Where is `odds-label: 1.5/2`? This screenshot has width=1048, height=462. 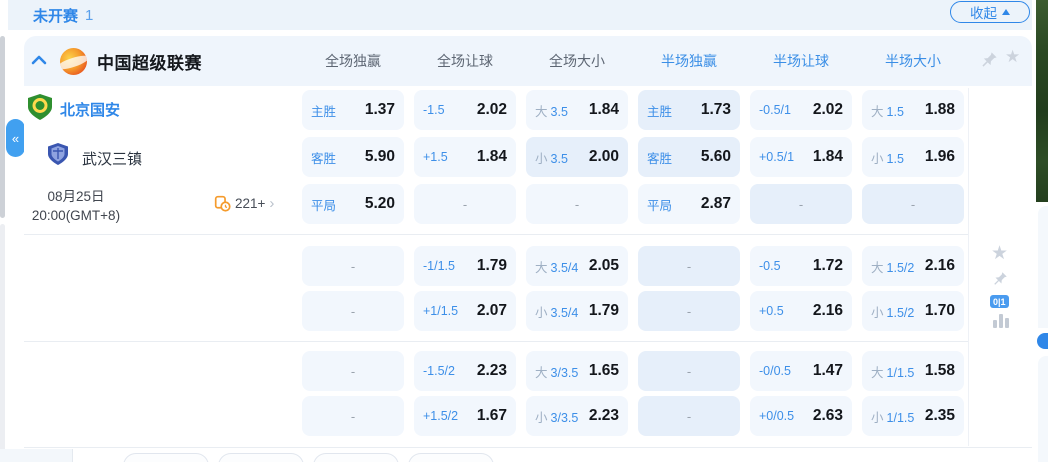
odds-label: 1.5/2 is located at coordinates (900, 267).